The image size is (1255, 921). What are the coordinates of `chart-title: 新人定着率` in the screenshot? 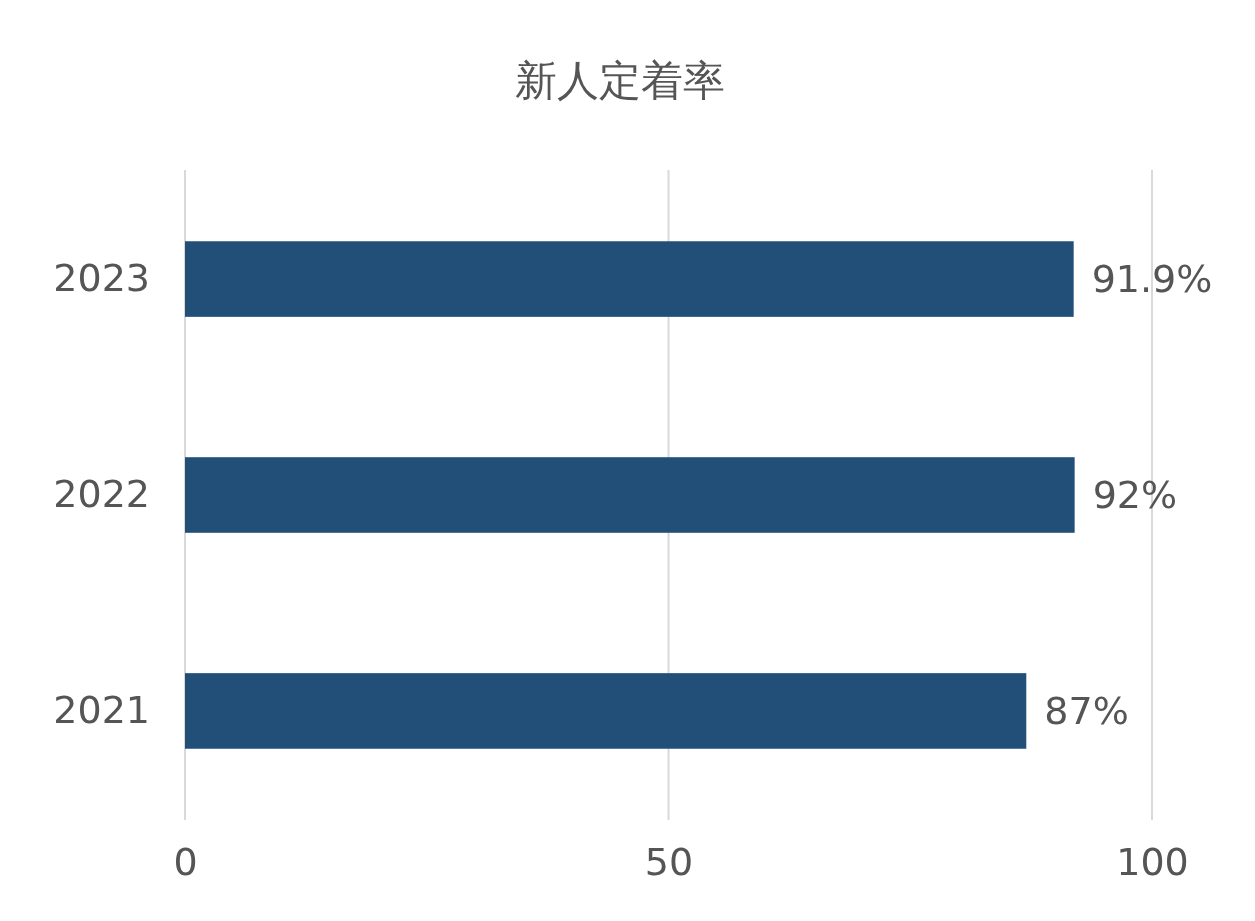 It's located at (620, 80).